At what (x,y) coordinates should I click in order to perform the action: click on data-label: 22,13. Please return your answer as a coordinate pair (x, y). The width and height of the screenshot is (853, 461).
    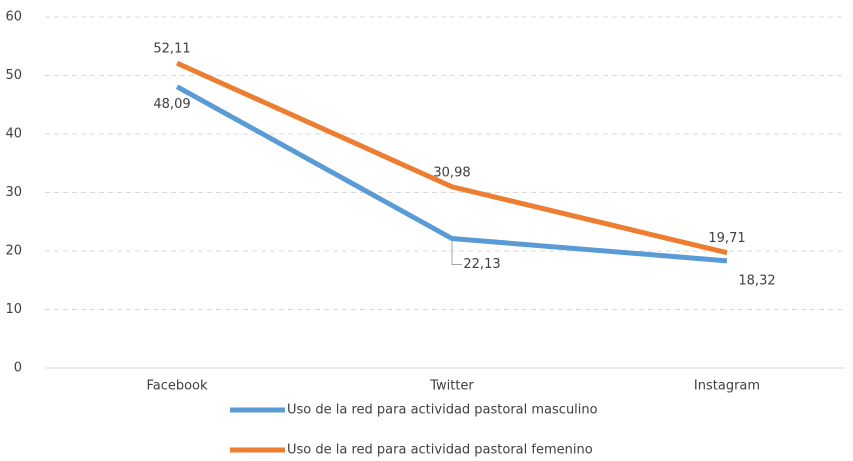
    Looking at the image, I should click on (481, 264).